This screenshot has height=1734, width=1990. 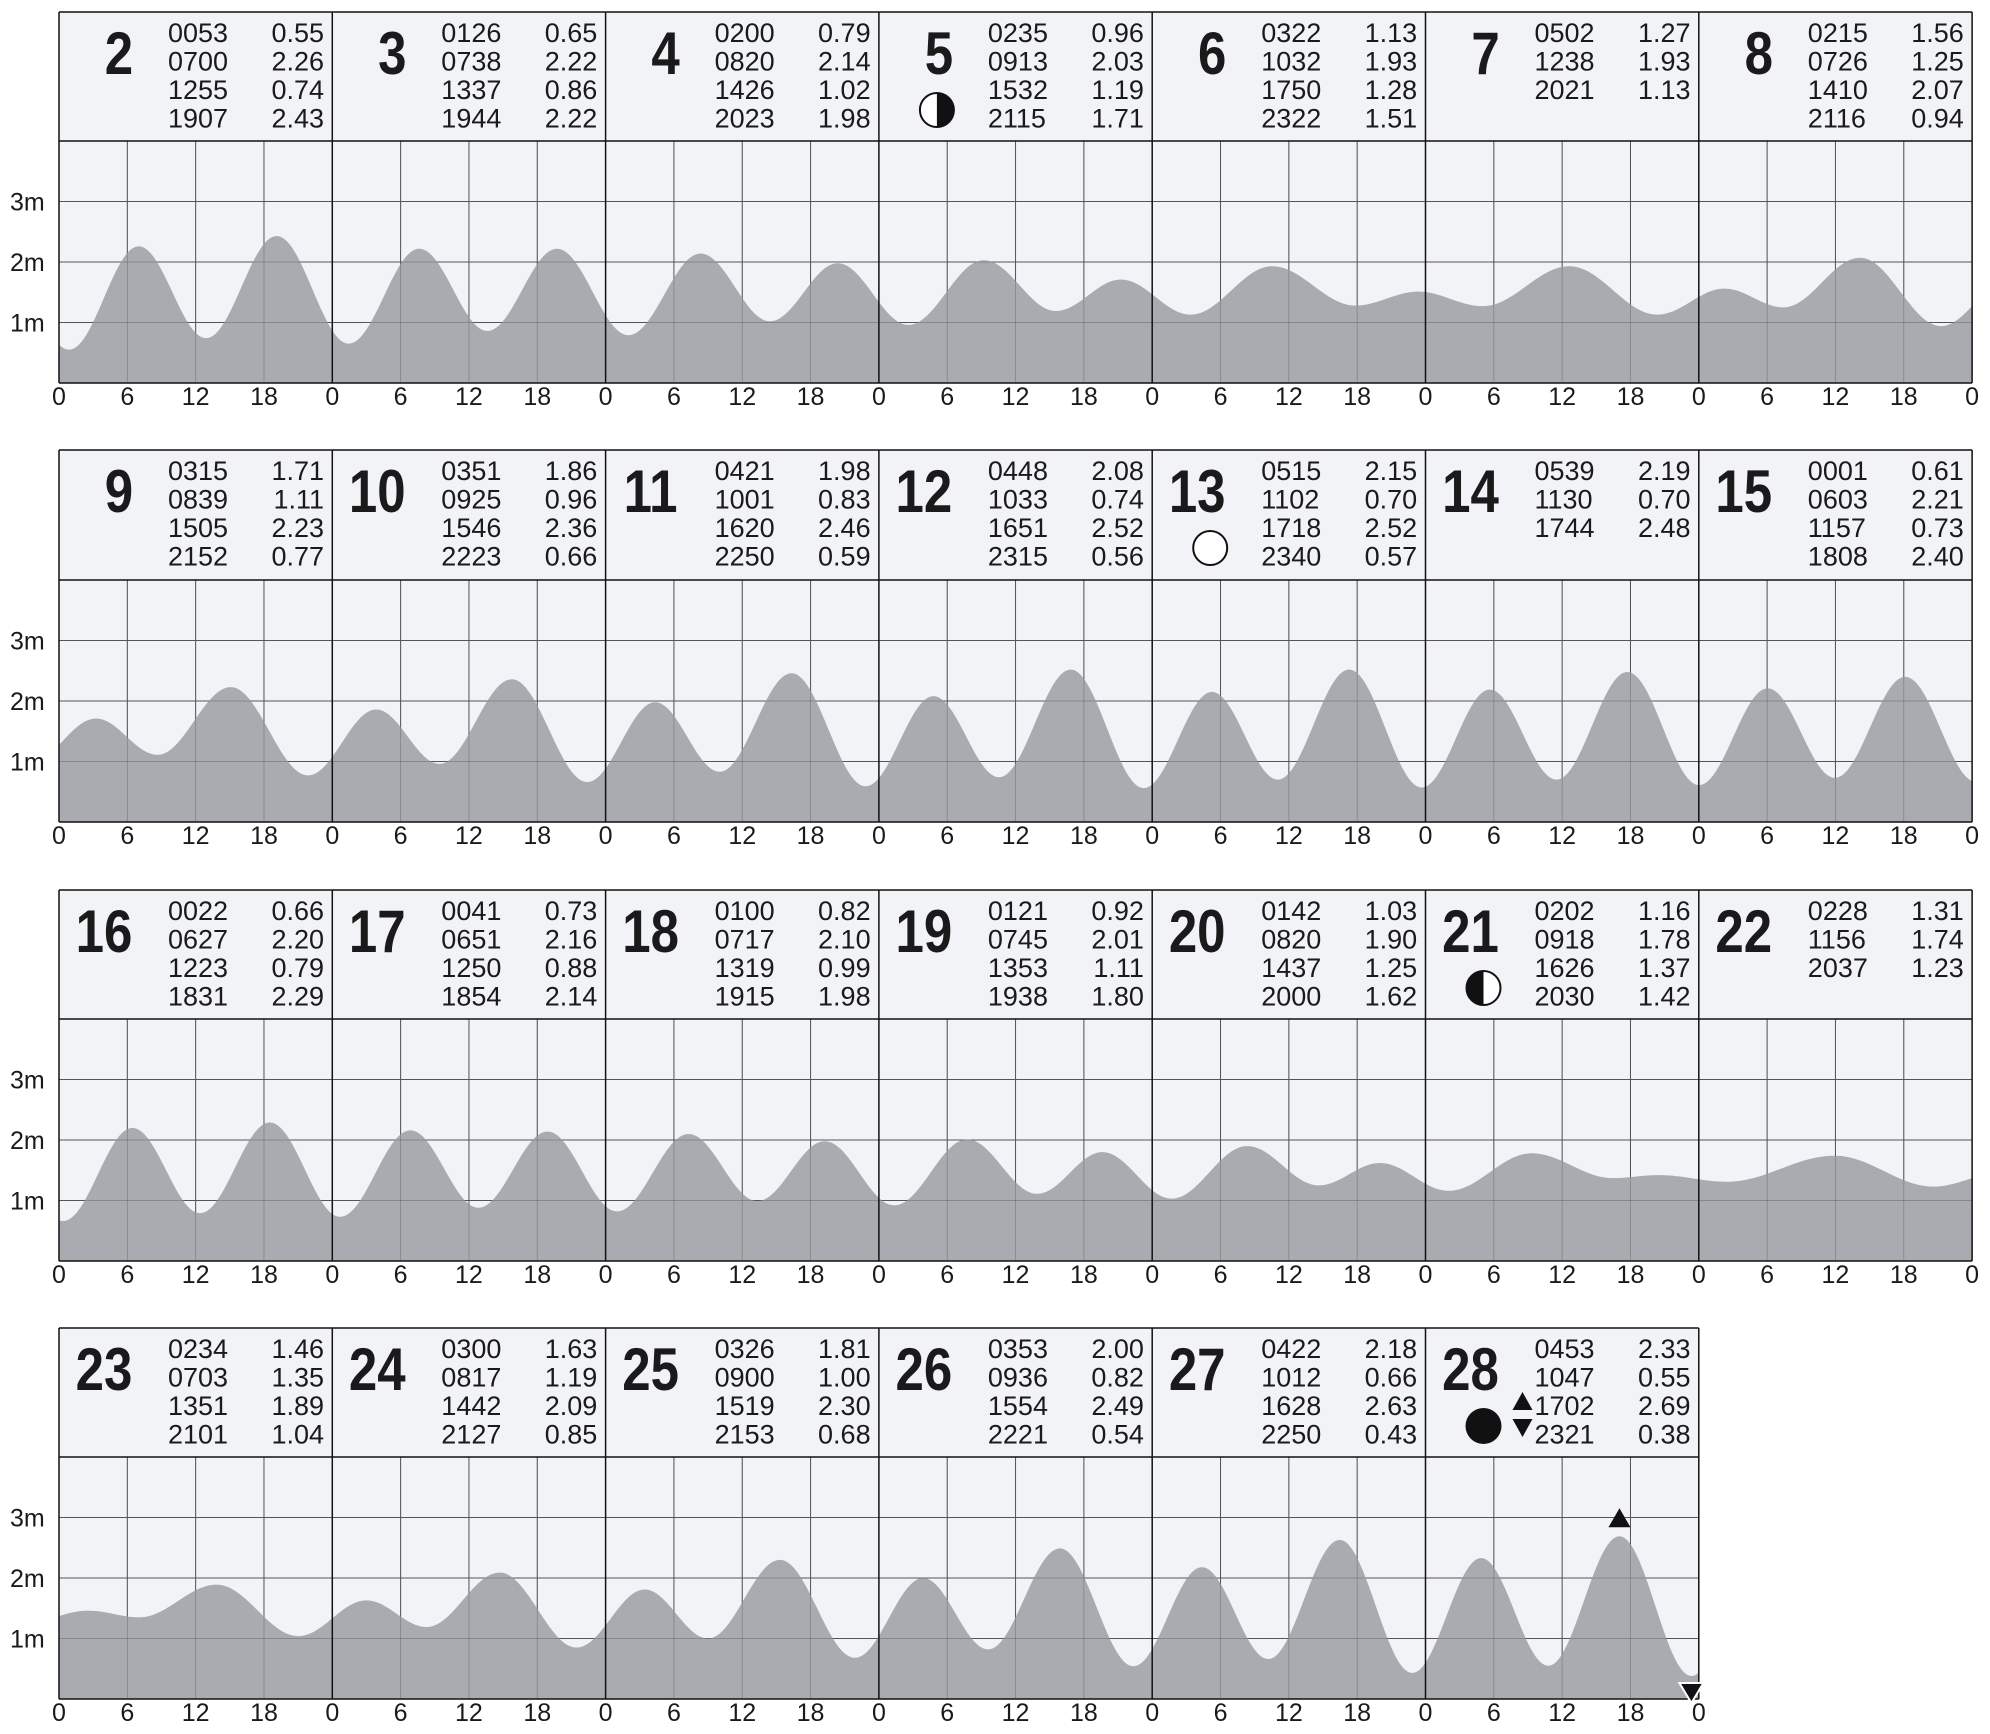 I want to click on day-panel-3: 3 0126 0.65 0738 2.22 1337 0.86 1944 2.22, so click(x=487, y=76).